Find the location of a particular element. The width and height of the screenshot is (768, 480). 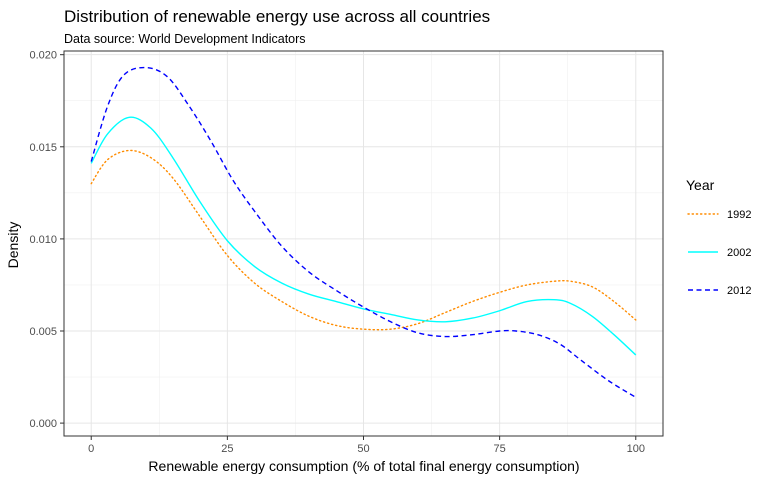

legend-label-2012: 2012 is located at coordinates (739, 291).